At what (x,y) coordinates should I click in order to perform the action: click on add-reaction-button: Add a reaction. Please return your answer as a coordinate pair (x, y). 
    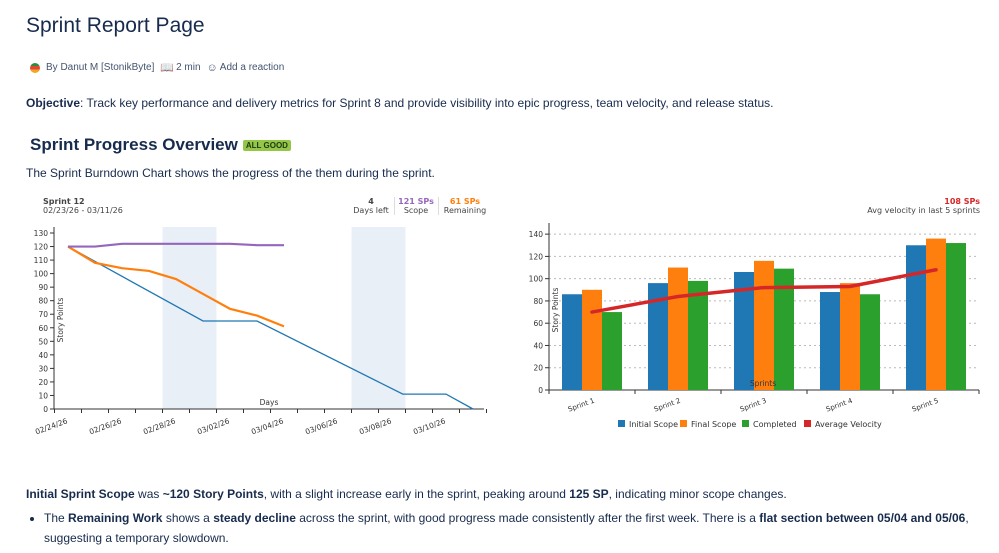
    Looking at the image, I should click on (252, 67).